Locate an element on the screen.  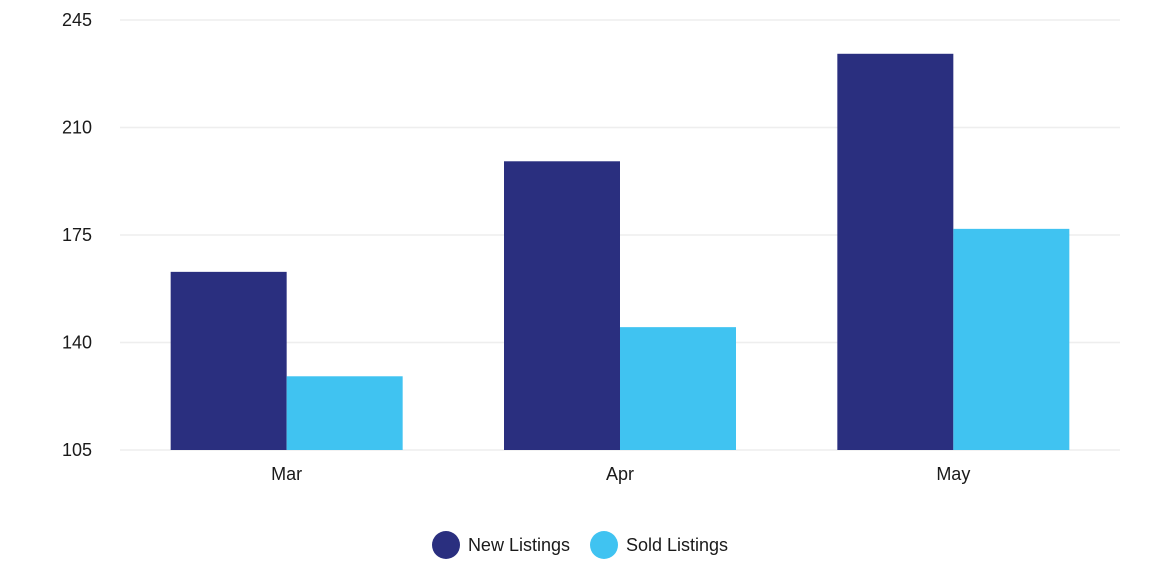
y-tick-label: 210 is located at coordinates (77, 128).